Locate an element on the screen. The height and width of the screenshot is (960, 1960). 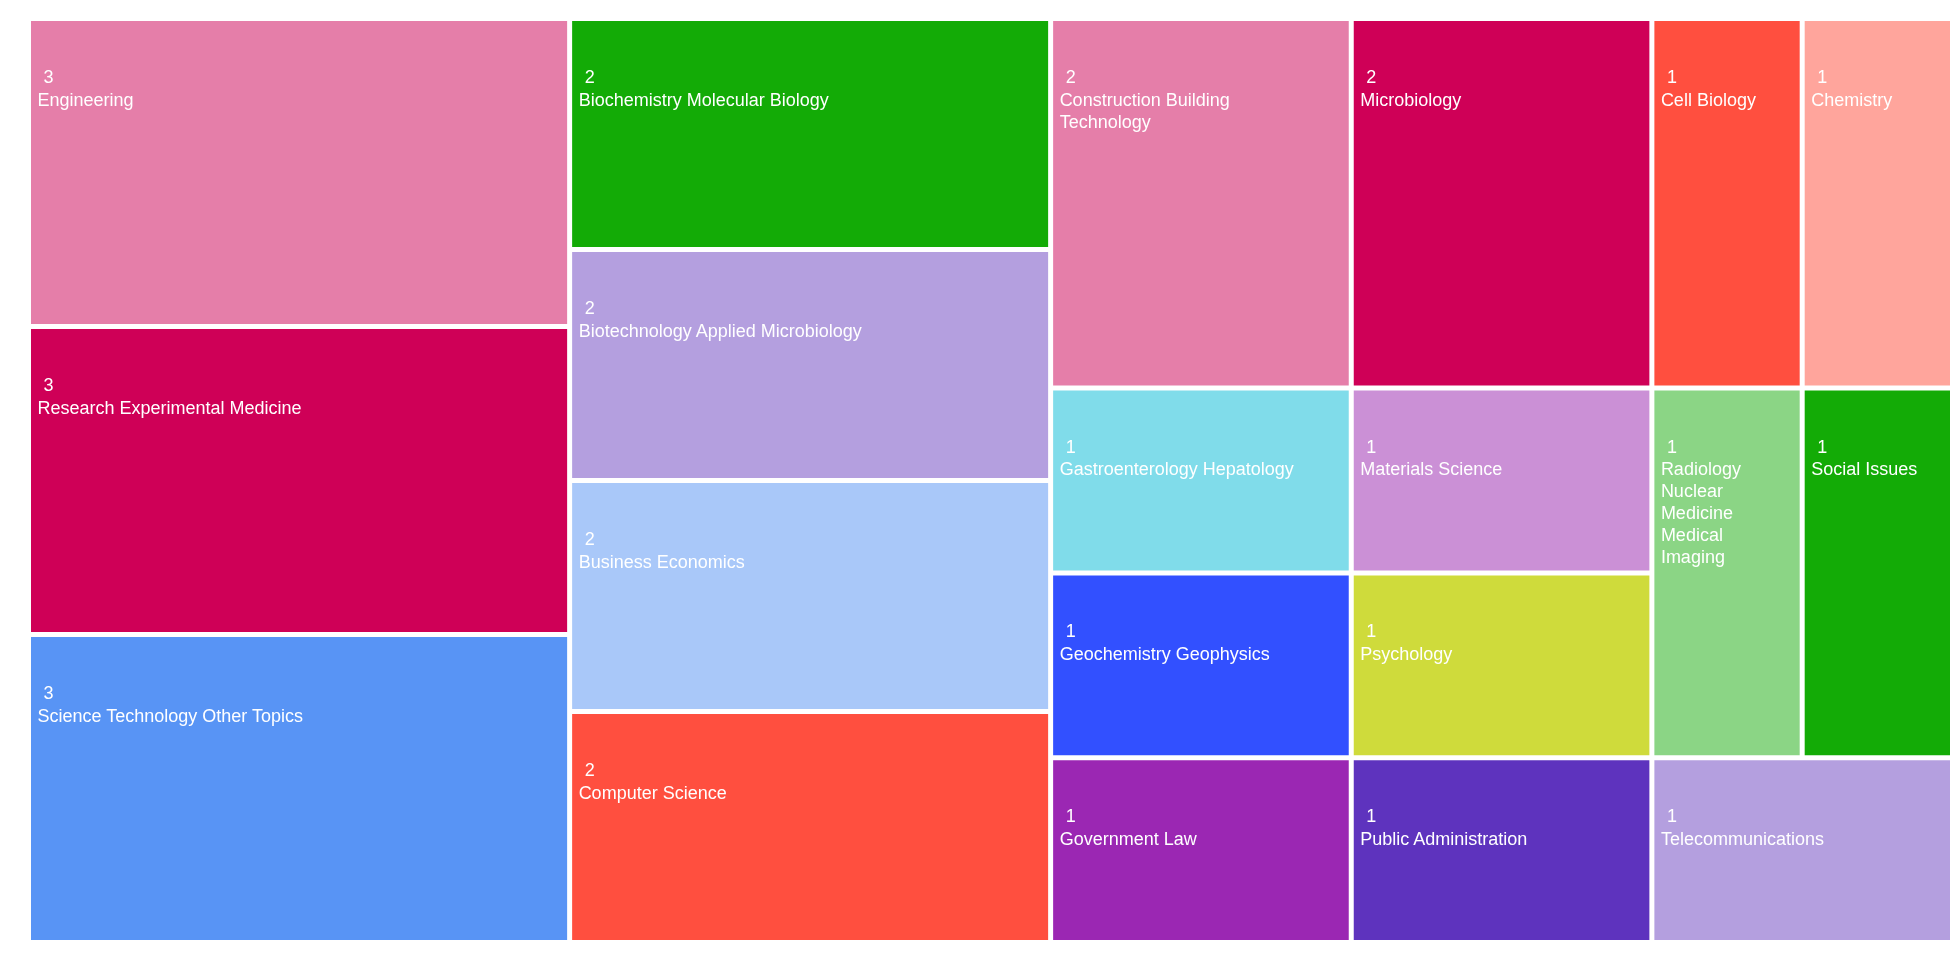
category-label: Biotechnology Applied Microbiology is located at coordinates (720, 330).